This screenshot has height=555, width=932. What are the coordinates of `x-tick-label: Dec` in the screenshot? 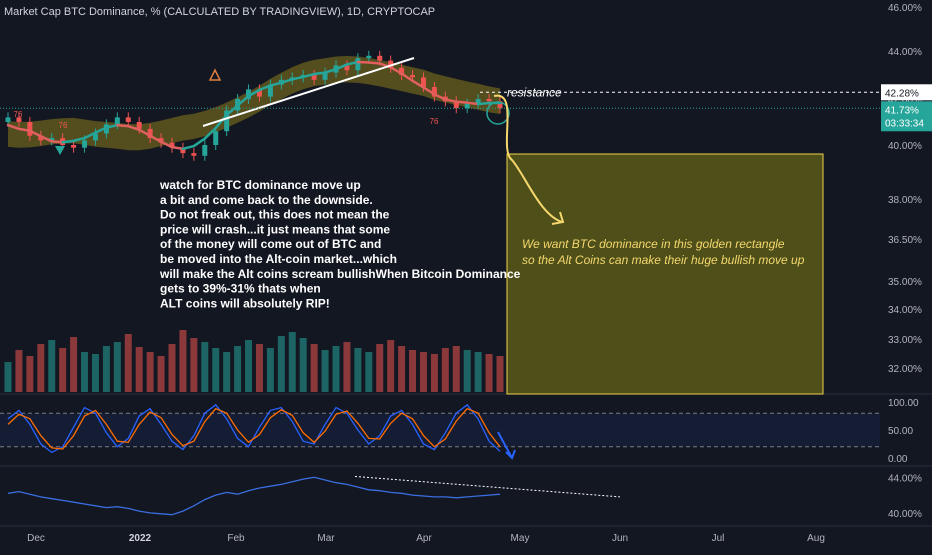 It's located at (36, 538).